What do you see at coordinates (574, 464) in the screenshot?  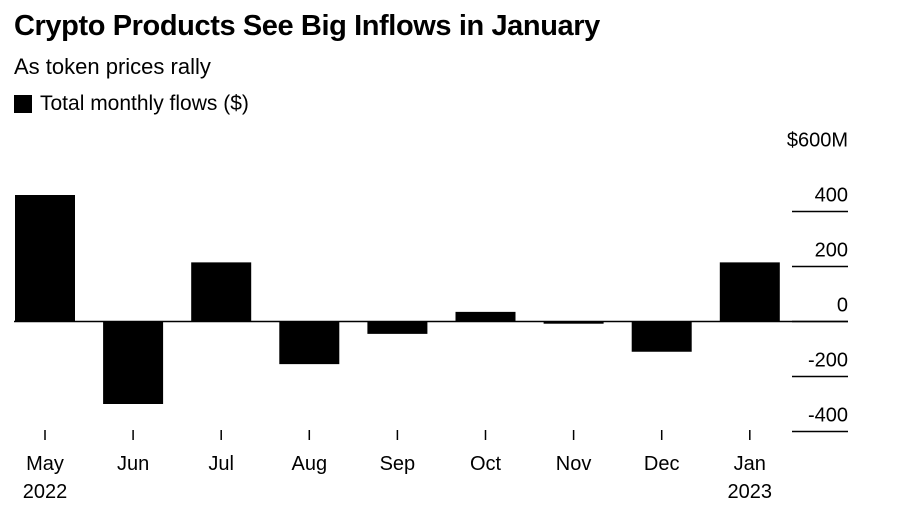 I see `x-tick-label: Nov` at bounding box center [574, 464].